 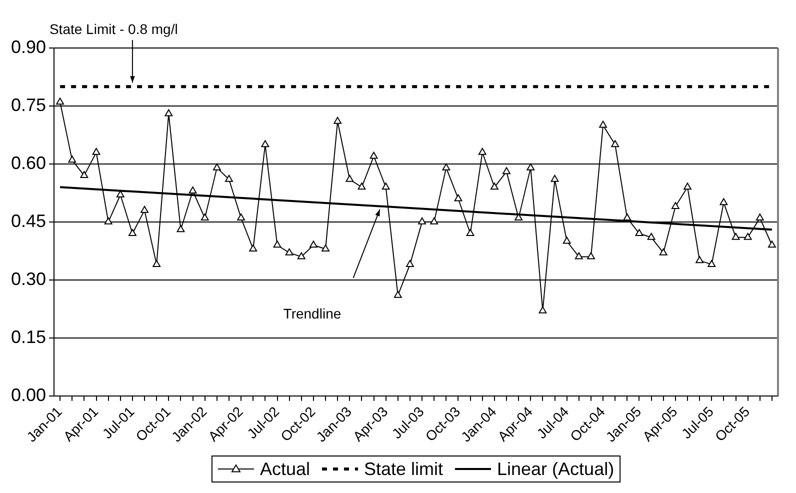 What do you see at coordinates (404, 468) in the screenshot?
I see `legend-label: State limit` at bounding box center [404, 468].